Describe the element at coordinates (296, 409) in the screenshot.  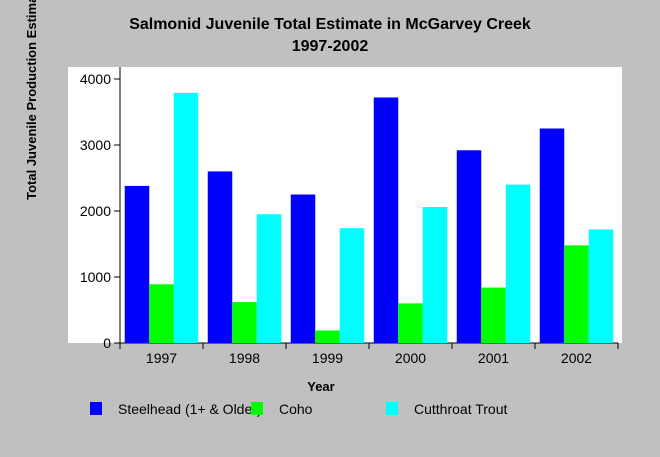
I see `legend-label-coho: Coho` at that location.